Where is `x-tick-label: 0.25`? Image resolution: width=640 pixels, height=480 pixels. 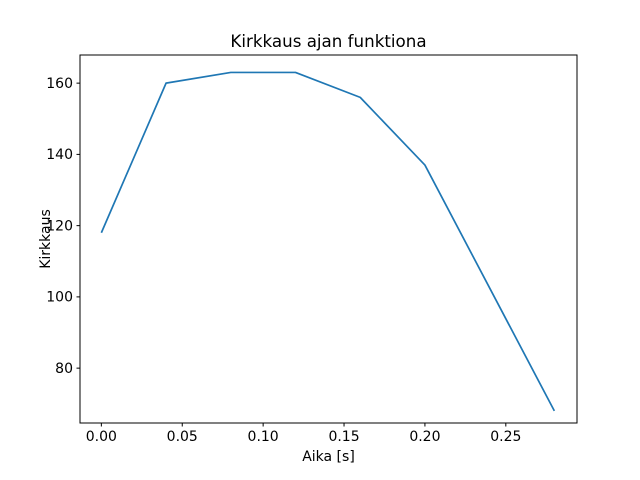
x-tick-label: 0.25 is located at coordinates (505, 437).